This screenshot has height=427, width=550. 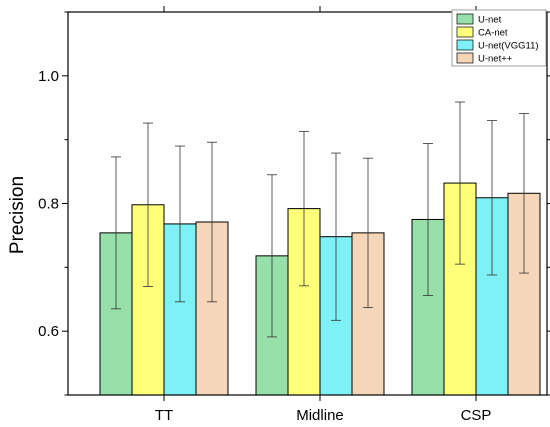 I want to click on legend: U-net CA-net U-net(VGG11) U-net++, so click(x=499, y=38).